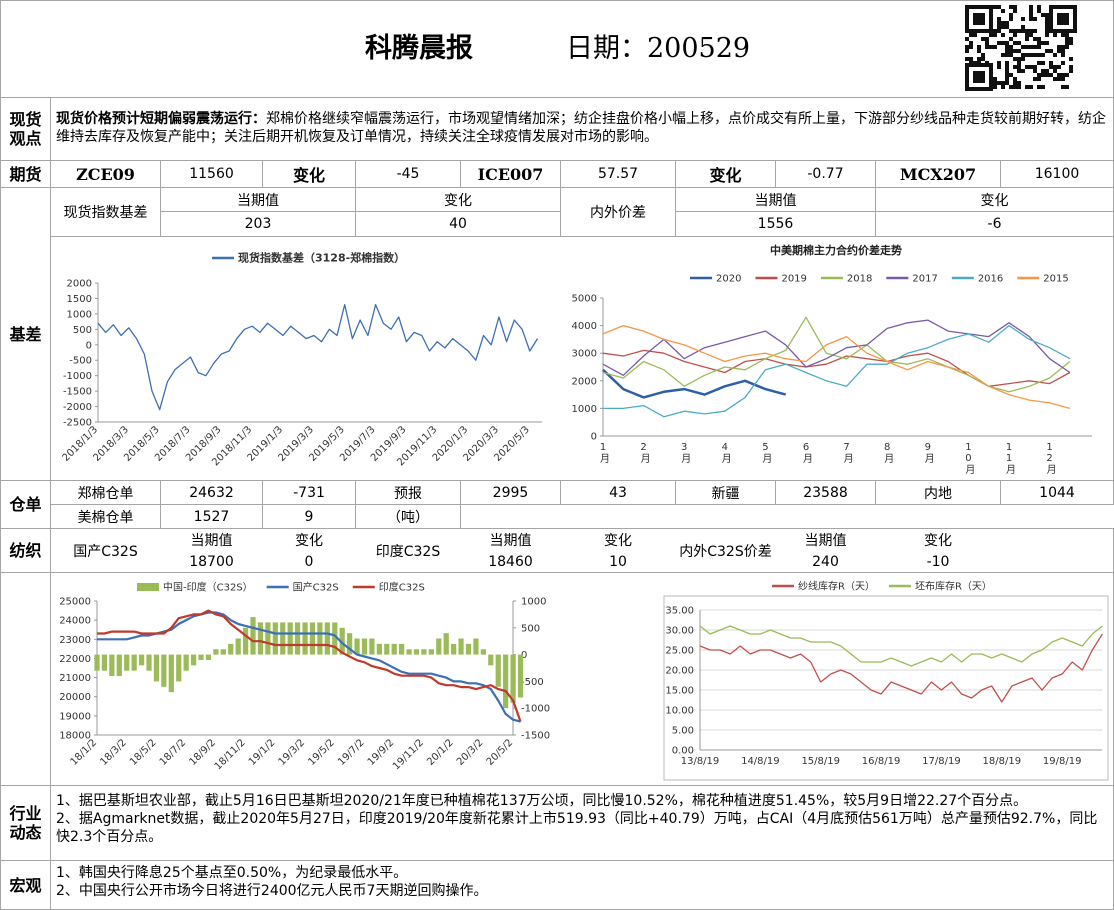 This screenshot has height=910, width=1114. What do you see at coordinates (584, 381) in the screenshot?
I see `y-tick-label: 2000` at bounding box center [584, 381].